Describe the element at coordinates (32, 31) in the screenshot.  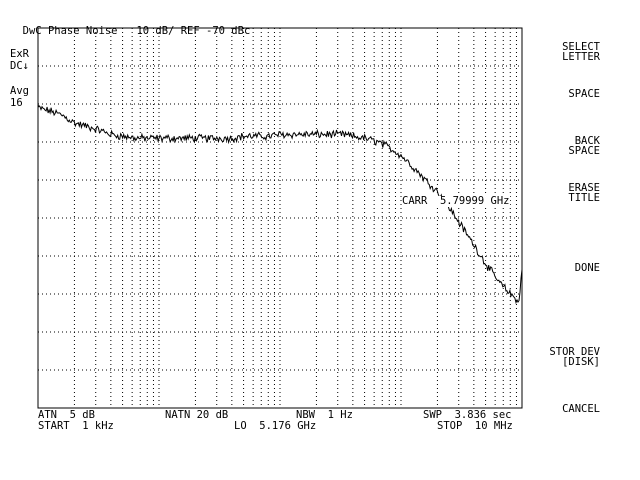
I see `mode-indicator: DwC` at that location.